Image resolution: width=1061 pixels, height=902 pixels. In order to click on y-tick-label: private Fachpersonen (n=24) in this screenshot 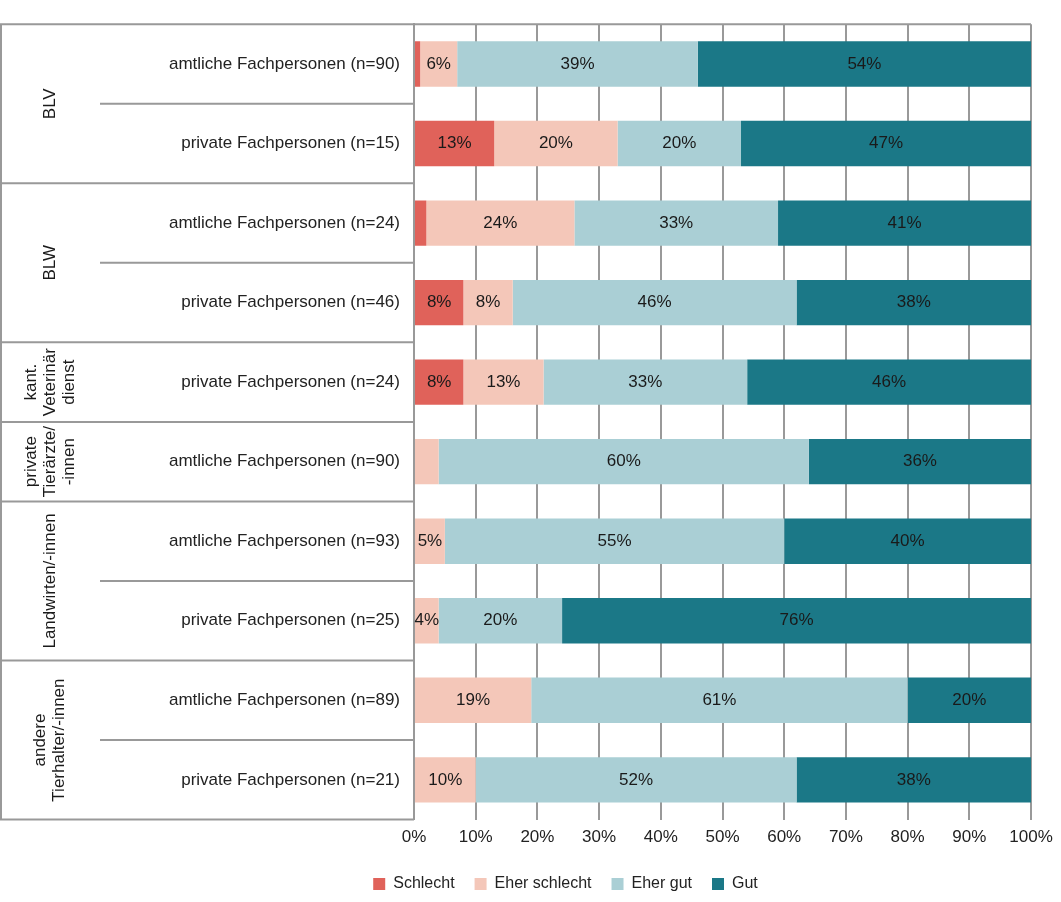, I will do `click(290, 381)`.